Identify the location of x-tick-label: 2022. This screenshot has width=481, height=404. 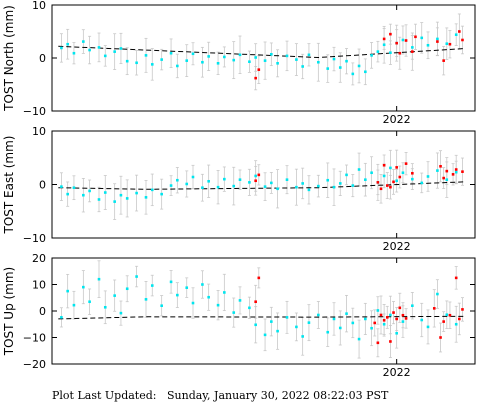
(397, 119).